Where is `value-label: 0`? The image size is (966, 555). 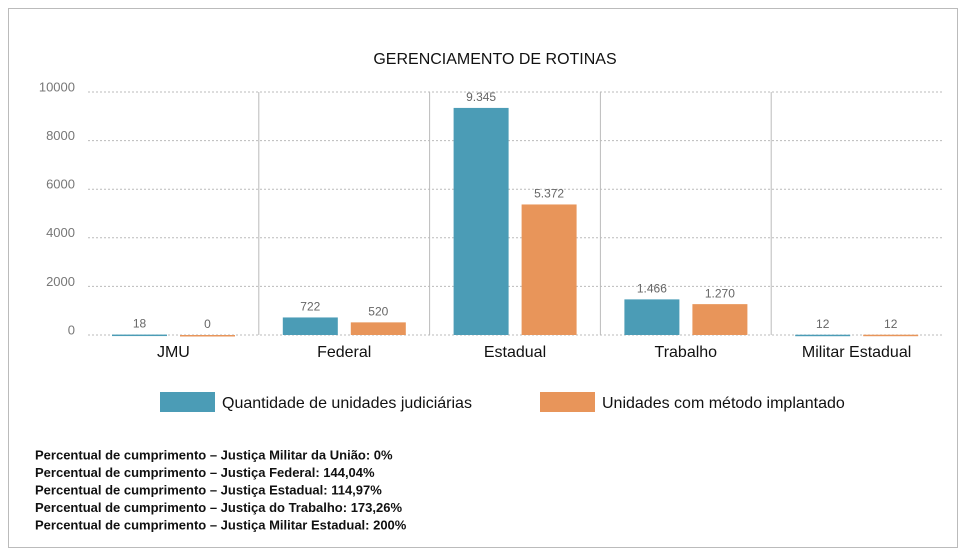
value-label: 0 is located at coordinates (207, 324).